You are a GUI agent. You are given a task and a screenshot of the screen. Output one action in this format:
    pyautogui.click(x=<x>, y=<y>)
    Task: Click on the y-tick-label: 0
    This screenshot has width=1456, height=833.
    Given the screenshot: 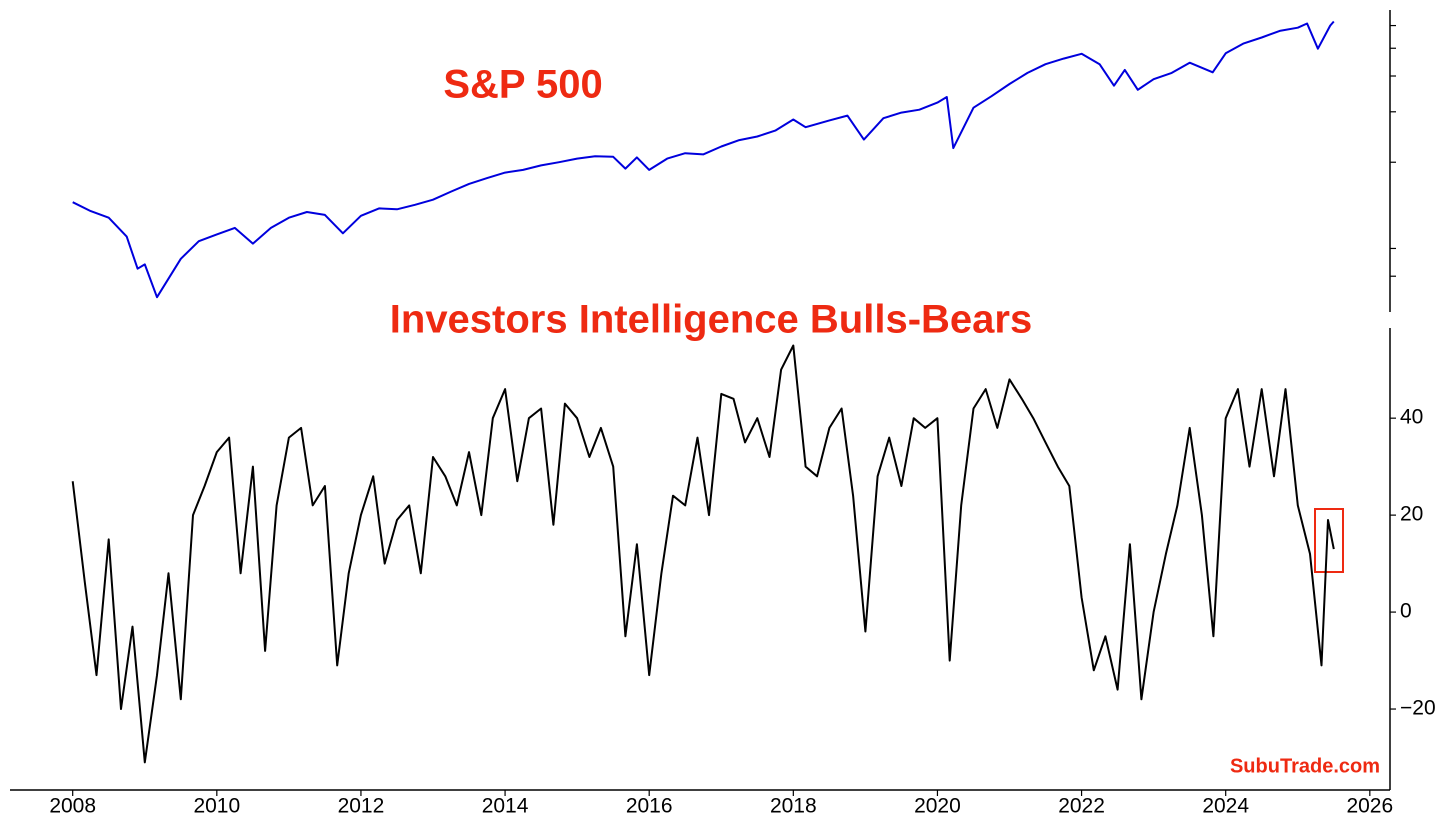 What is the action you would take?
    pyautogui.click(x=1406, y=611)
    